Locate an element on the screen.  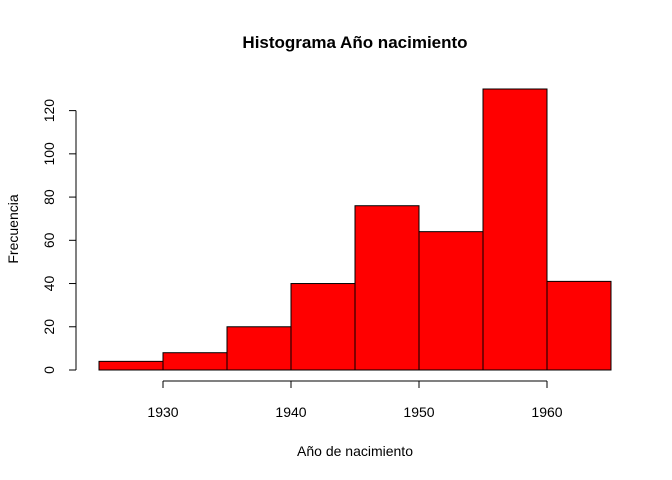
chart-title: Histograma Año nacimiento is located at coordinates (354, 42).